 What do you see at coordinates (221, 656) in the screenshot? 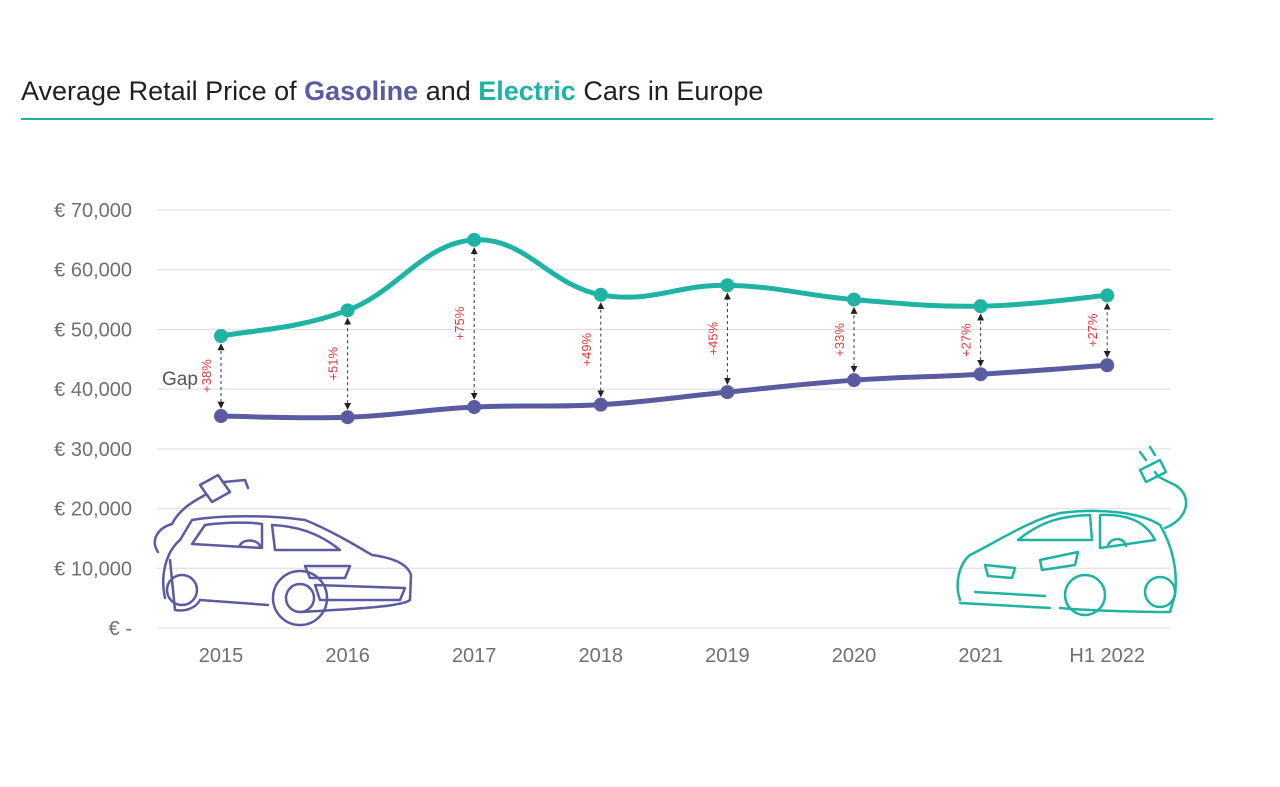
I see `x-tick-label: 2015` at bounding box center [221, 656].